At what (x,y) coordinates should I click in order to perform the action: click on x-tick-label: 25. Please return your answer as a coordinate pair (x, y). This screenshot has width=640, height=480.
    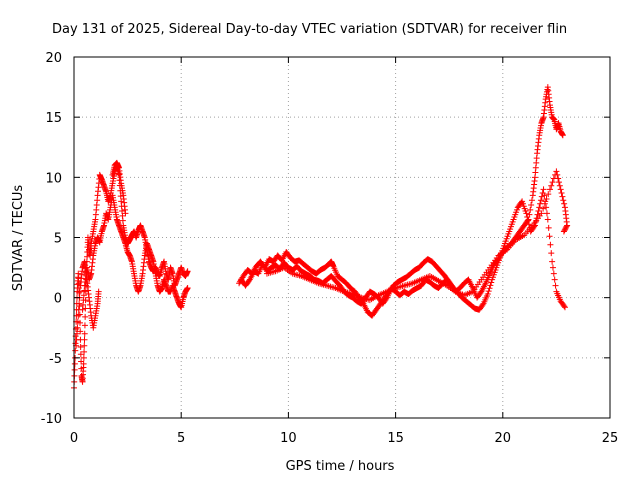
    Looking at the image, I should click on (610, 438).